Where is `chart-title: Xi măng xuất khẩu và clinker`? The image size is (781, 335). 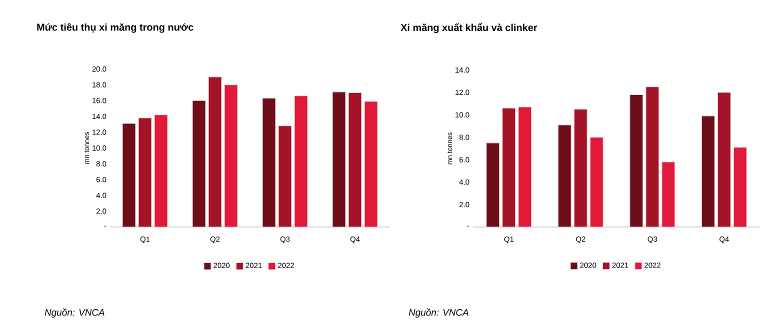 chart-title: Xi măng xuất khẩu và clinker is located at coordinates (469, 28).